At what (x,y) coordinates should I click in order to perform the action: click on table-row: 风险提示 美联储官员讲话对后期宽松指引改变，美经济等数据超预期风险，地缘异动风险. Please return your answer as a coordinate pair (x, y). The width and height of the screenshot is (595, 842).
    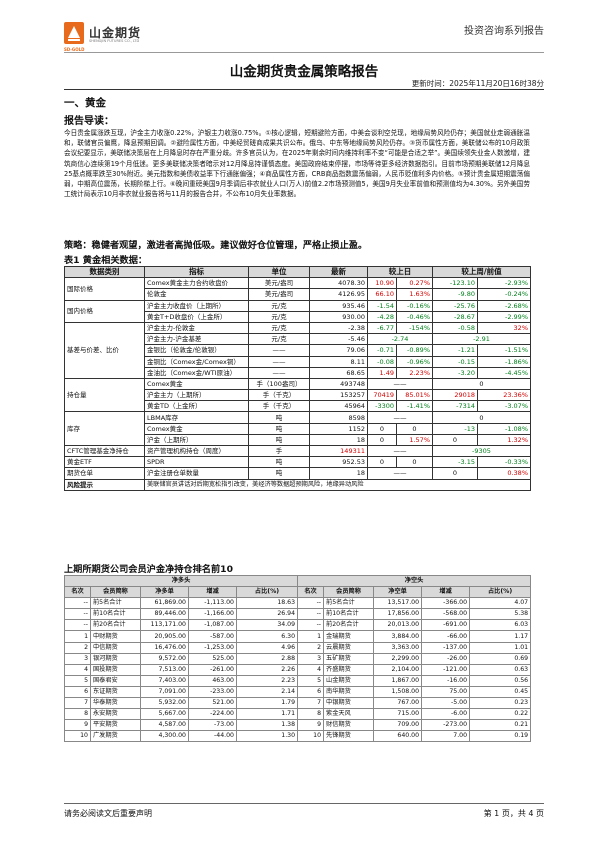
    Looking at the image, I should click on (297, 484).